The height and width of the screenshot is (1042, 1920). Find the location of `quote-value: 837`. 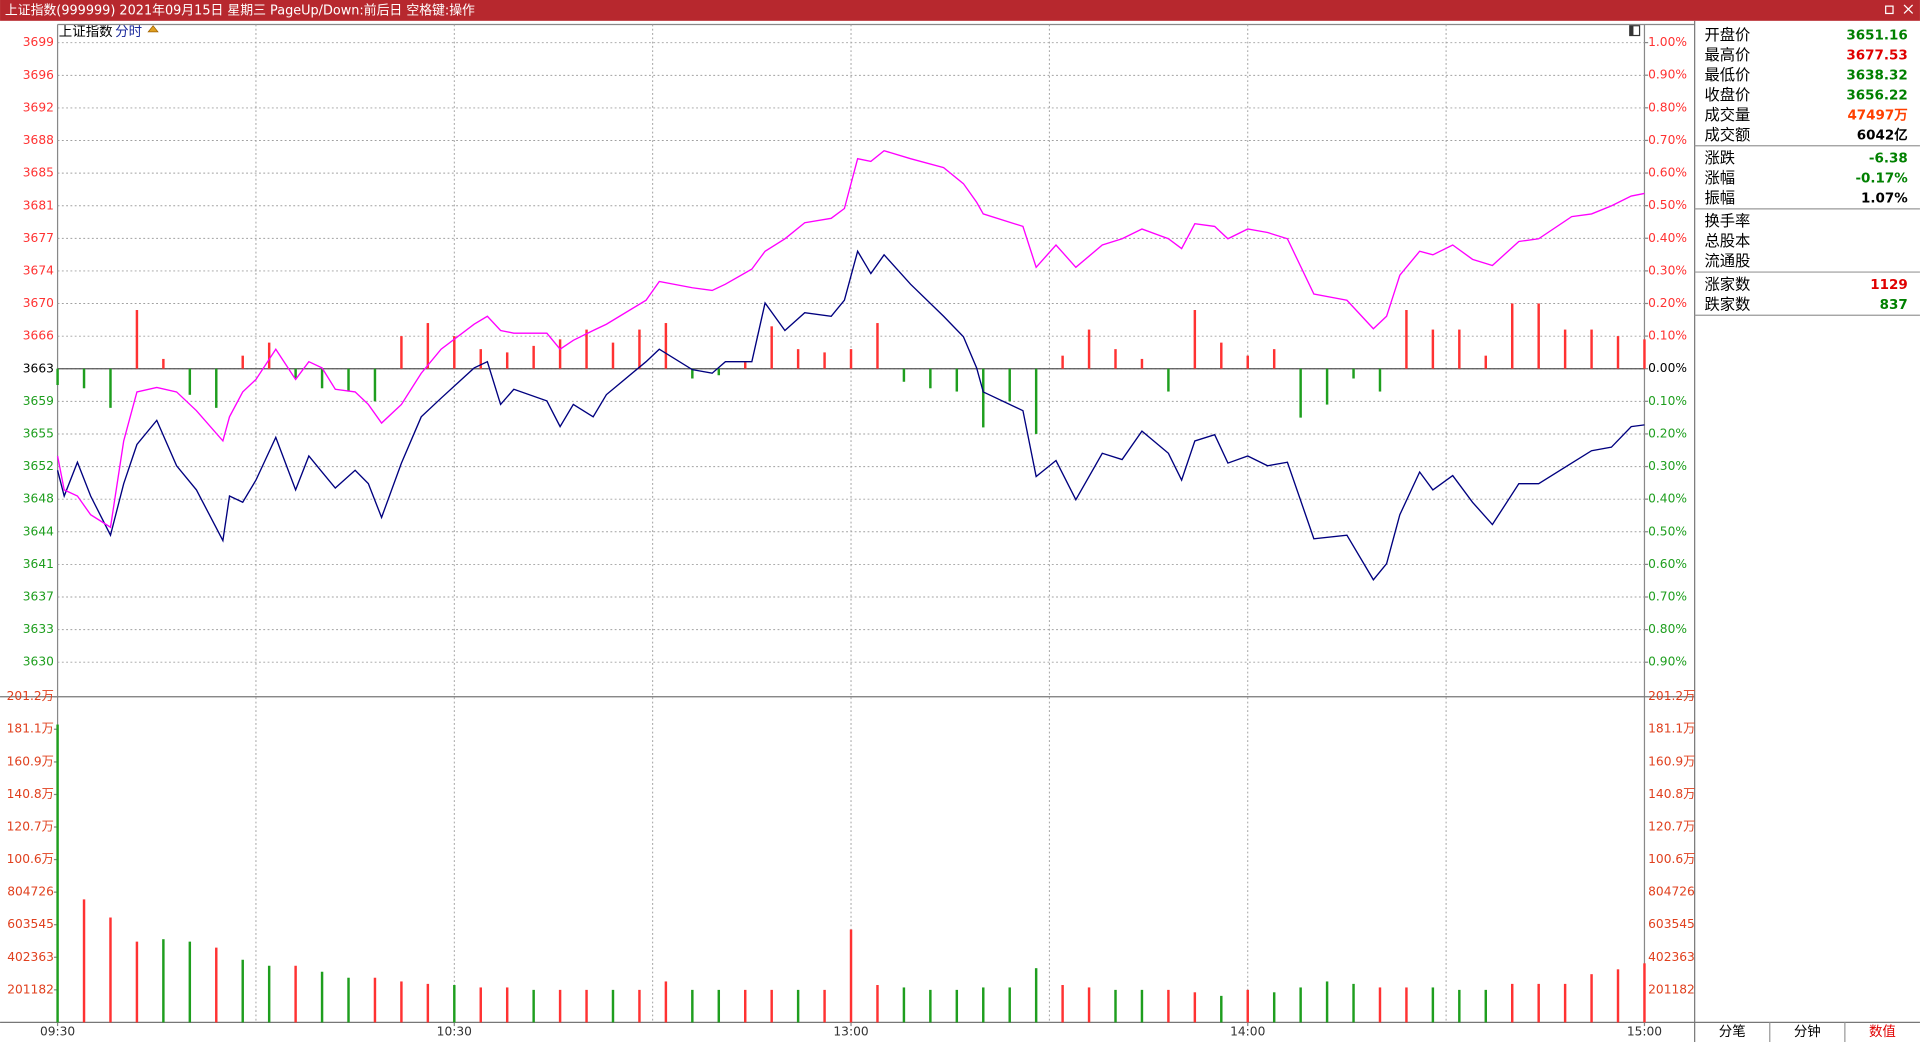

quote-value: 837 is located at coordinates (1894, 305).